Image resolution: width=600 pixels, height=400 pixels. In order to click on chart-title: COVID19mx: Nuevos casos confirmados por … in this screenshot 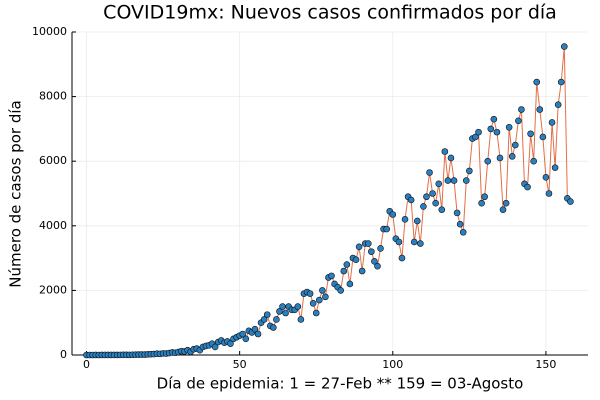, I will do `click(330, 13)`.